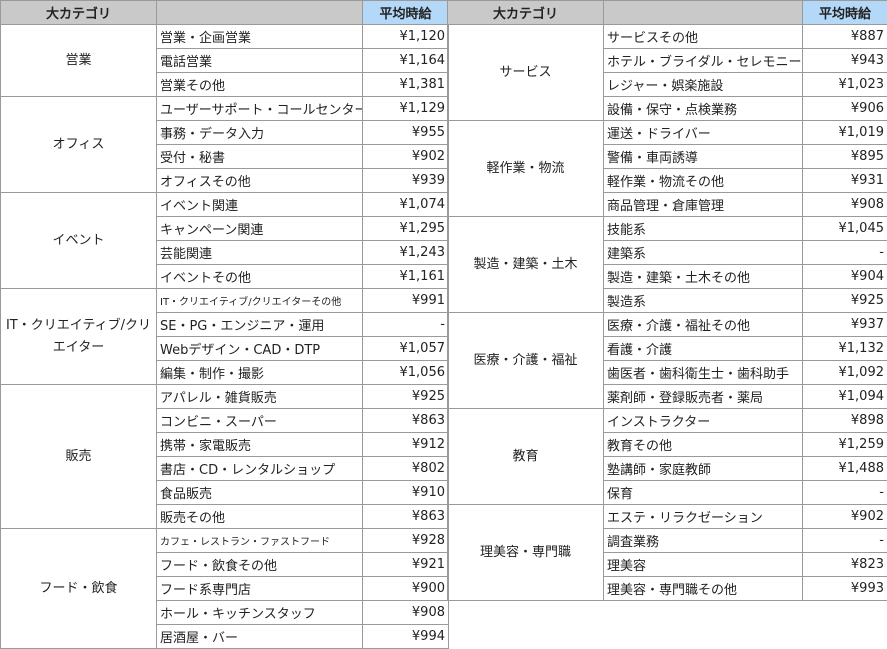  Describe the element at coordinates (259, 108) in the screenshot. I see `job-type-cell: ユーザーサポート・コールセンター` at that location.